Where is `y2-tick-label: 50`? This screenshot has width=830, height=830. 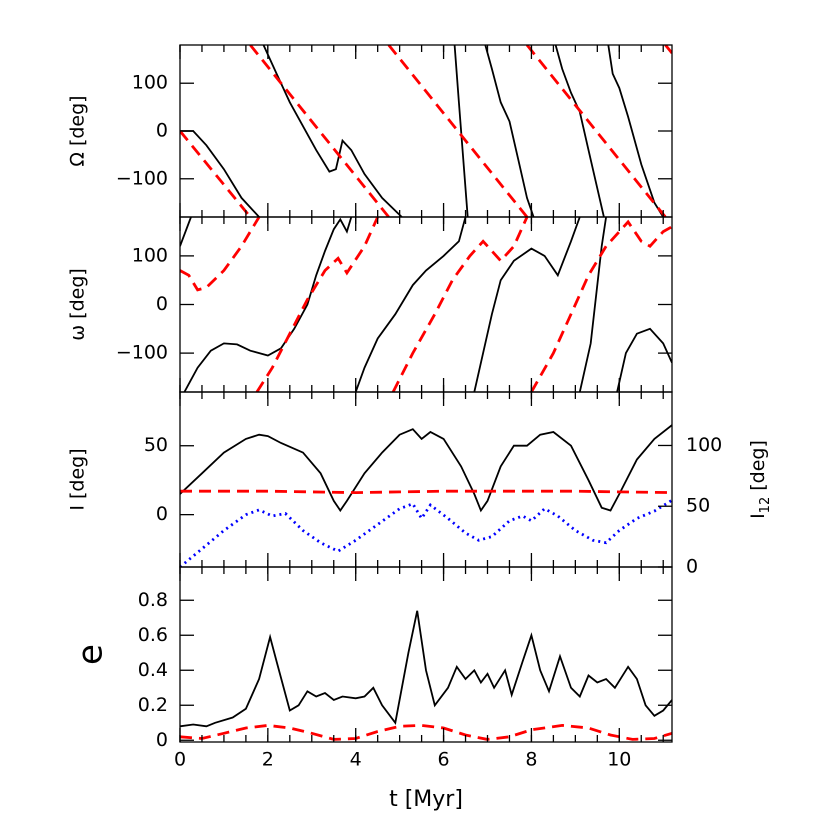 y2-tick-label: 50 is located at coordinates (698, 506).